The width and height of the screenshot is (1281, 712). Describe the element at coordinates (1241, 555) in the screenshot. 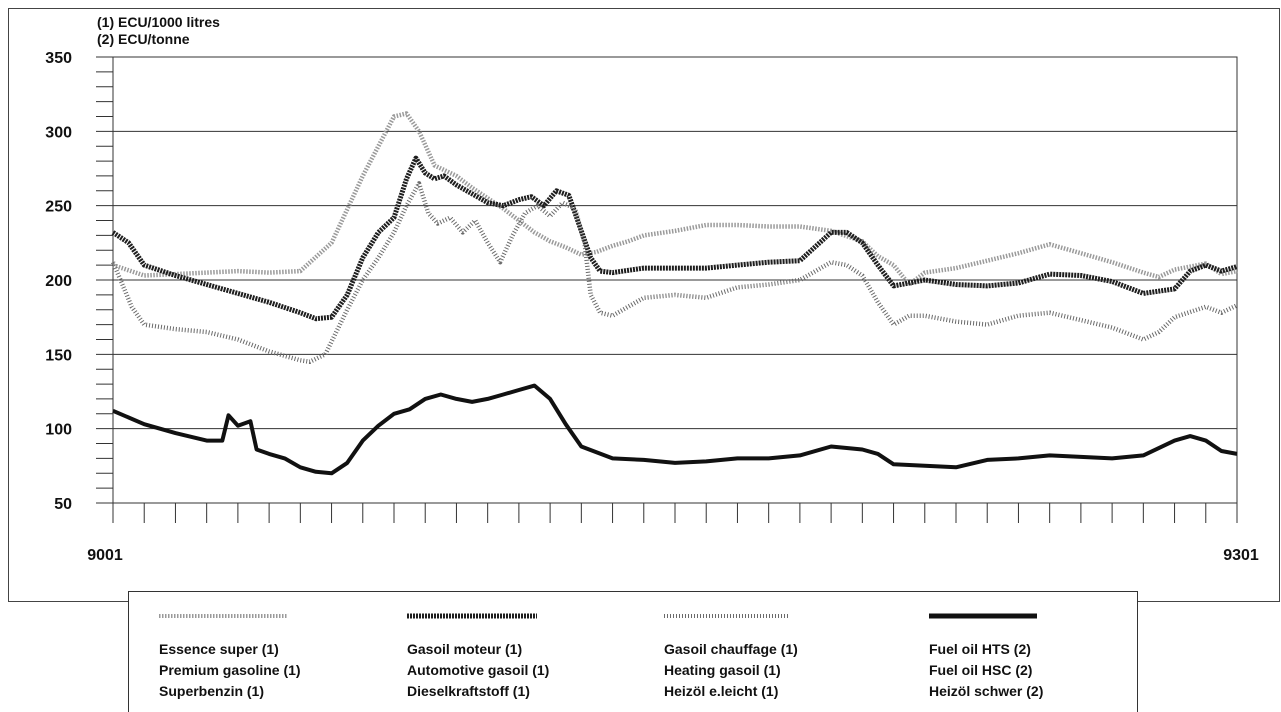

I see `x-tick-label: 9301` at that location.